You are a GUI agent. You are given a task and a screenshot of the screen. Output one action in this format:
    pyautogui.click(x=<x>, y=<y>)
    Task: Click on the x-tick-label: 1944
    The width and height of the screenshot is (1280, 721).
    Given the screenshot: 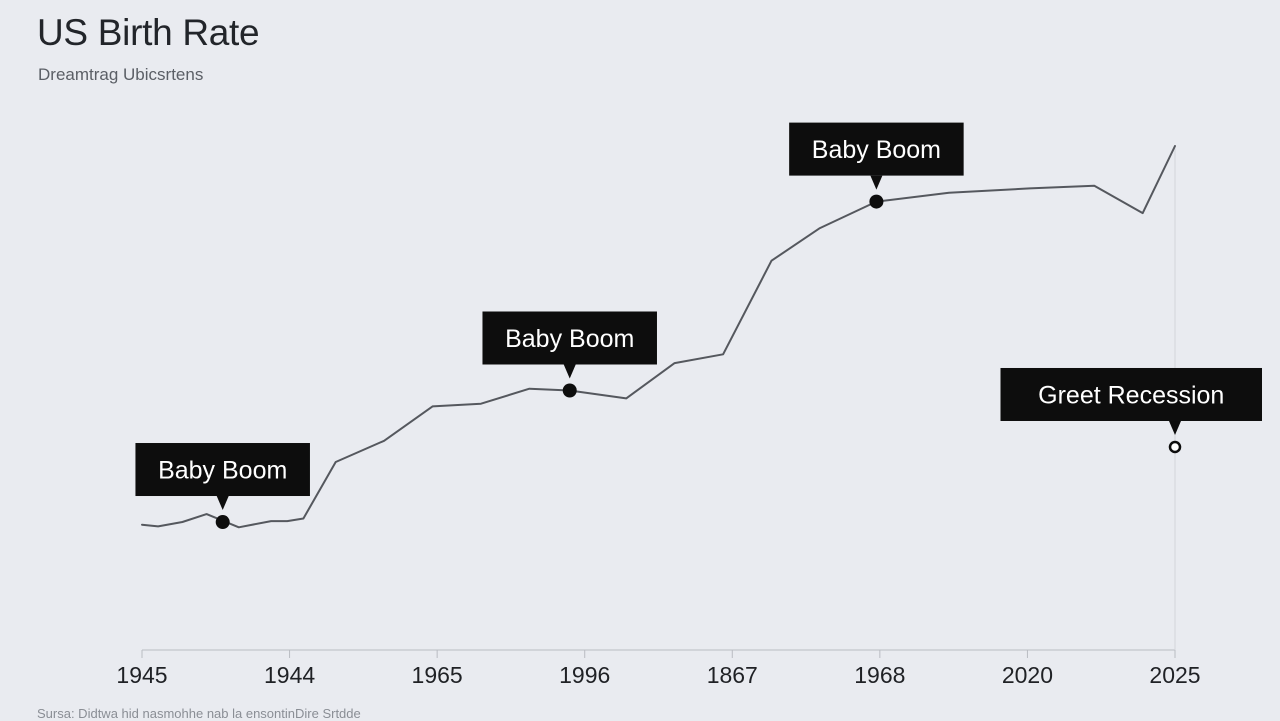 What is the action you would take?
    pyautogui.click(x=289, y=675)
    